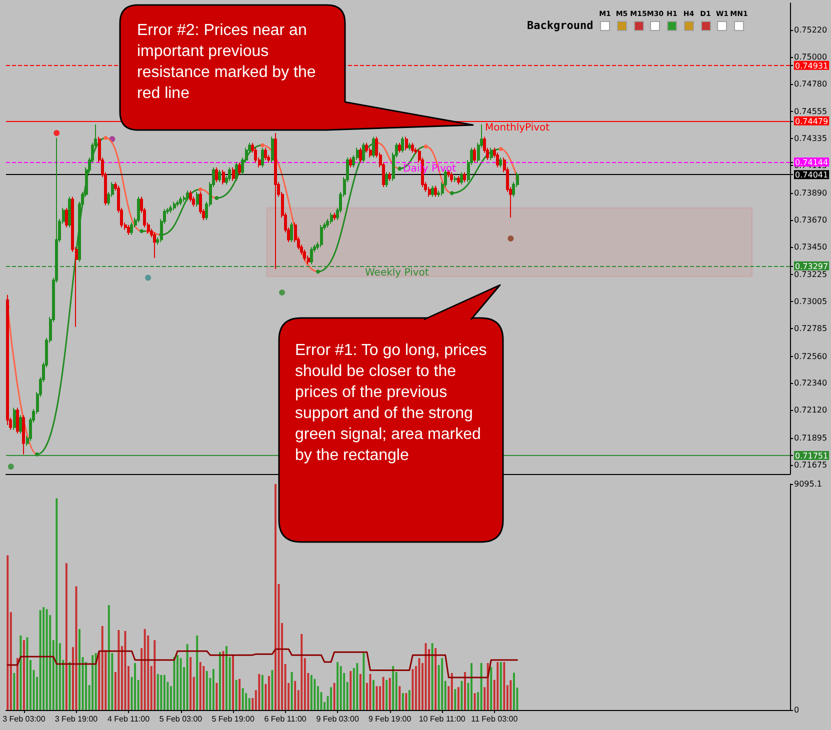 This screenshot has width=831, height=730. What do you see at coordinates (227, 62) in the screenshot?
I see `annotation: Error #2: Prices near an important previous resistance marked by the red line` at bounding box center [227, 62].